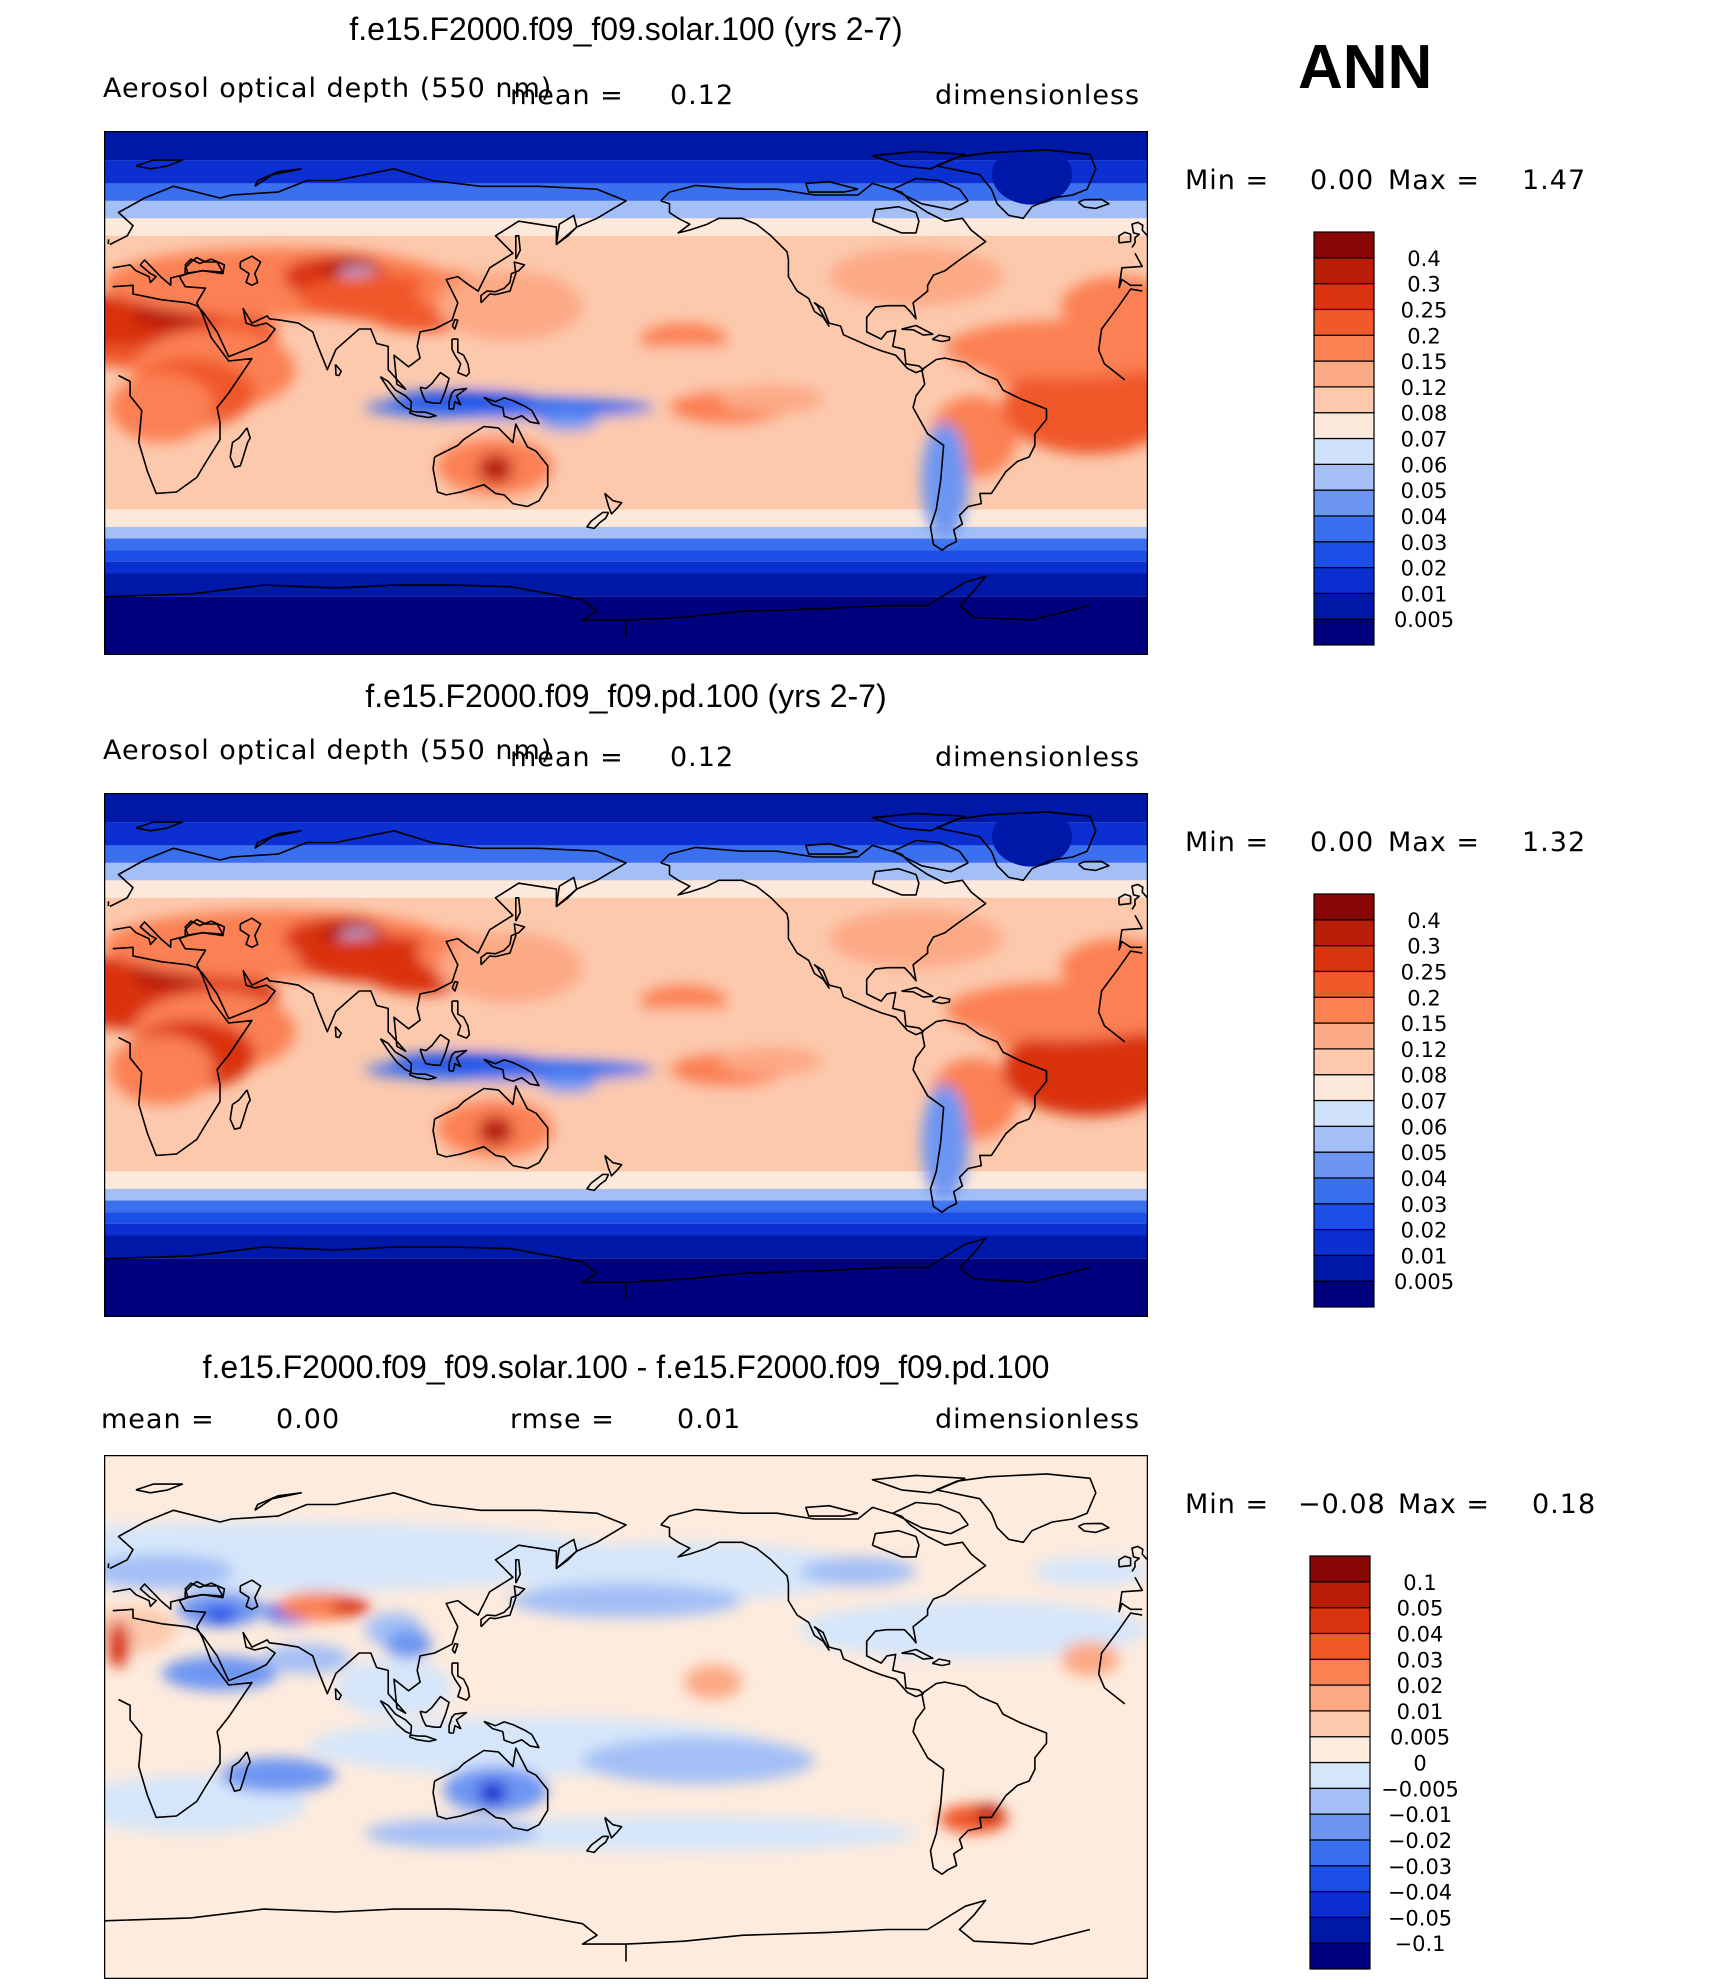 This screenshot has width=1710, height=1985. Describe the element at coordinates (823, 940) in the screenshot. I see `coastline-northamerica` at that location.